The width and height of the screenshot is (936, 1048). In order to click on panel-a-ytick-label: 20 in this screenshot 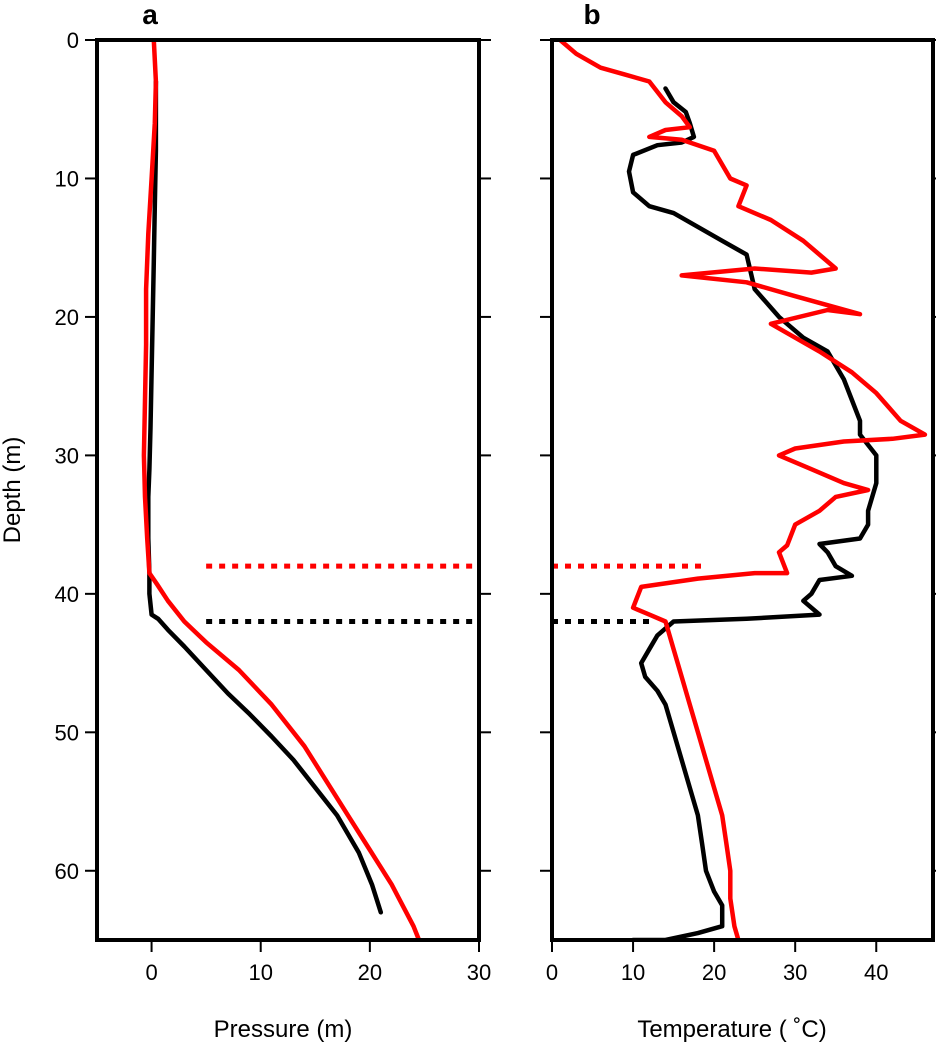, I will do `click(67, 317)`.